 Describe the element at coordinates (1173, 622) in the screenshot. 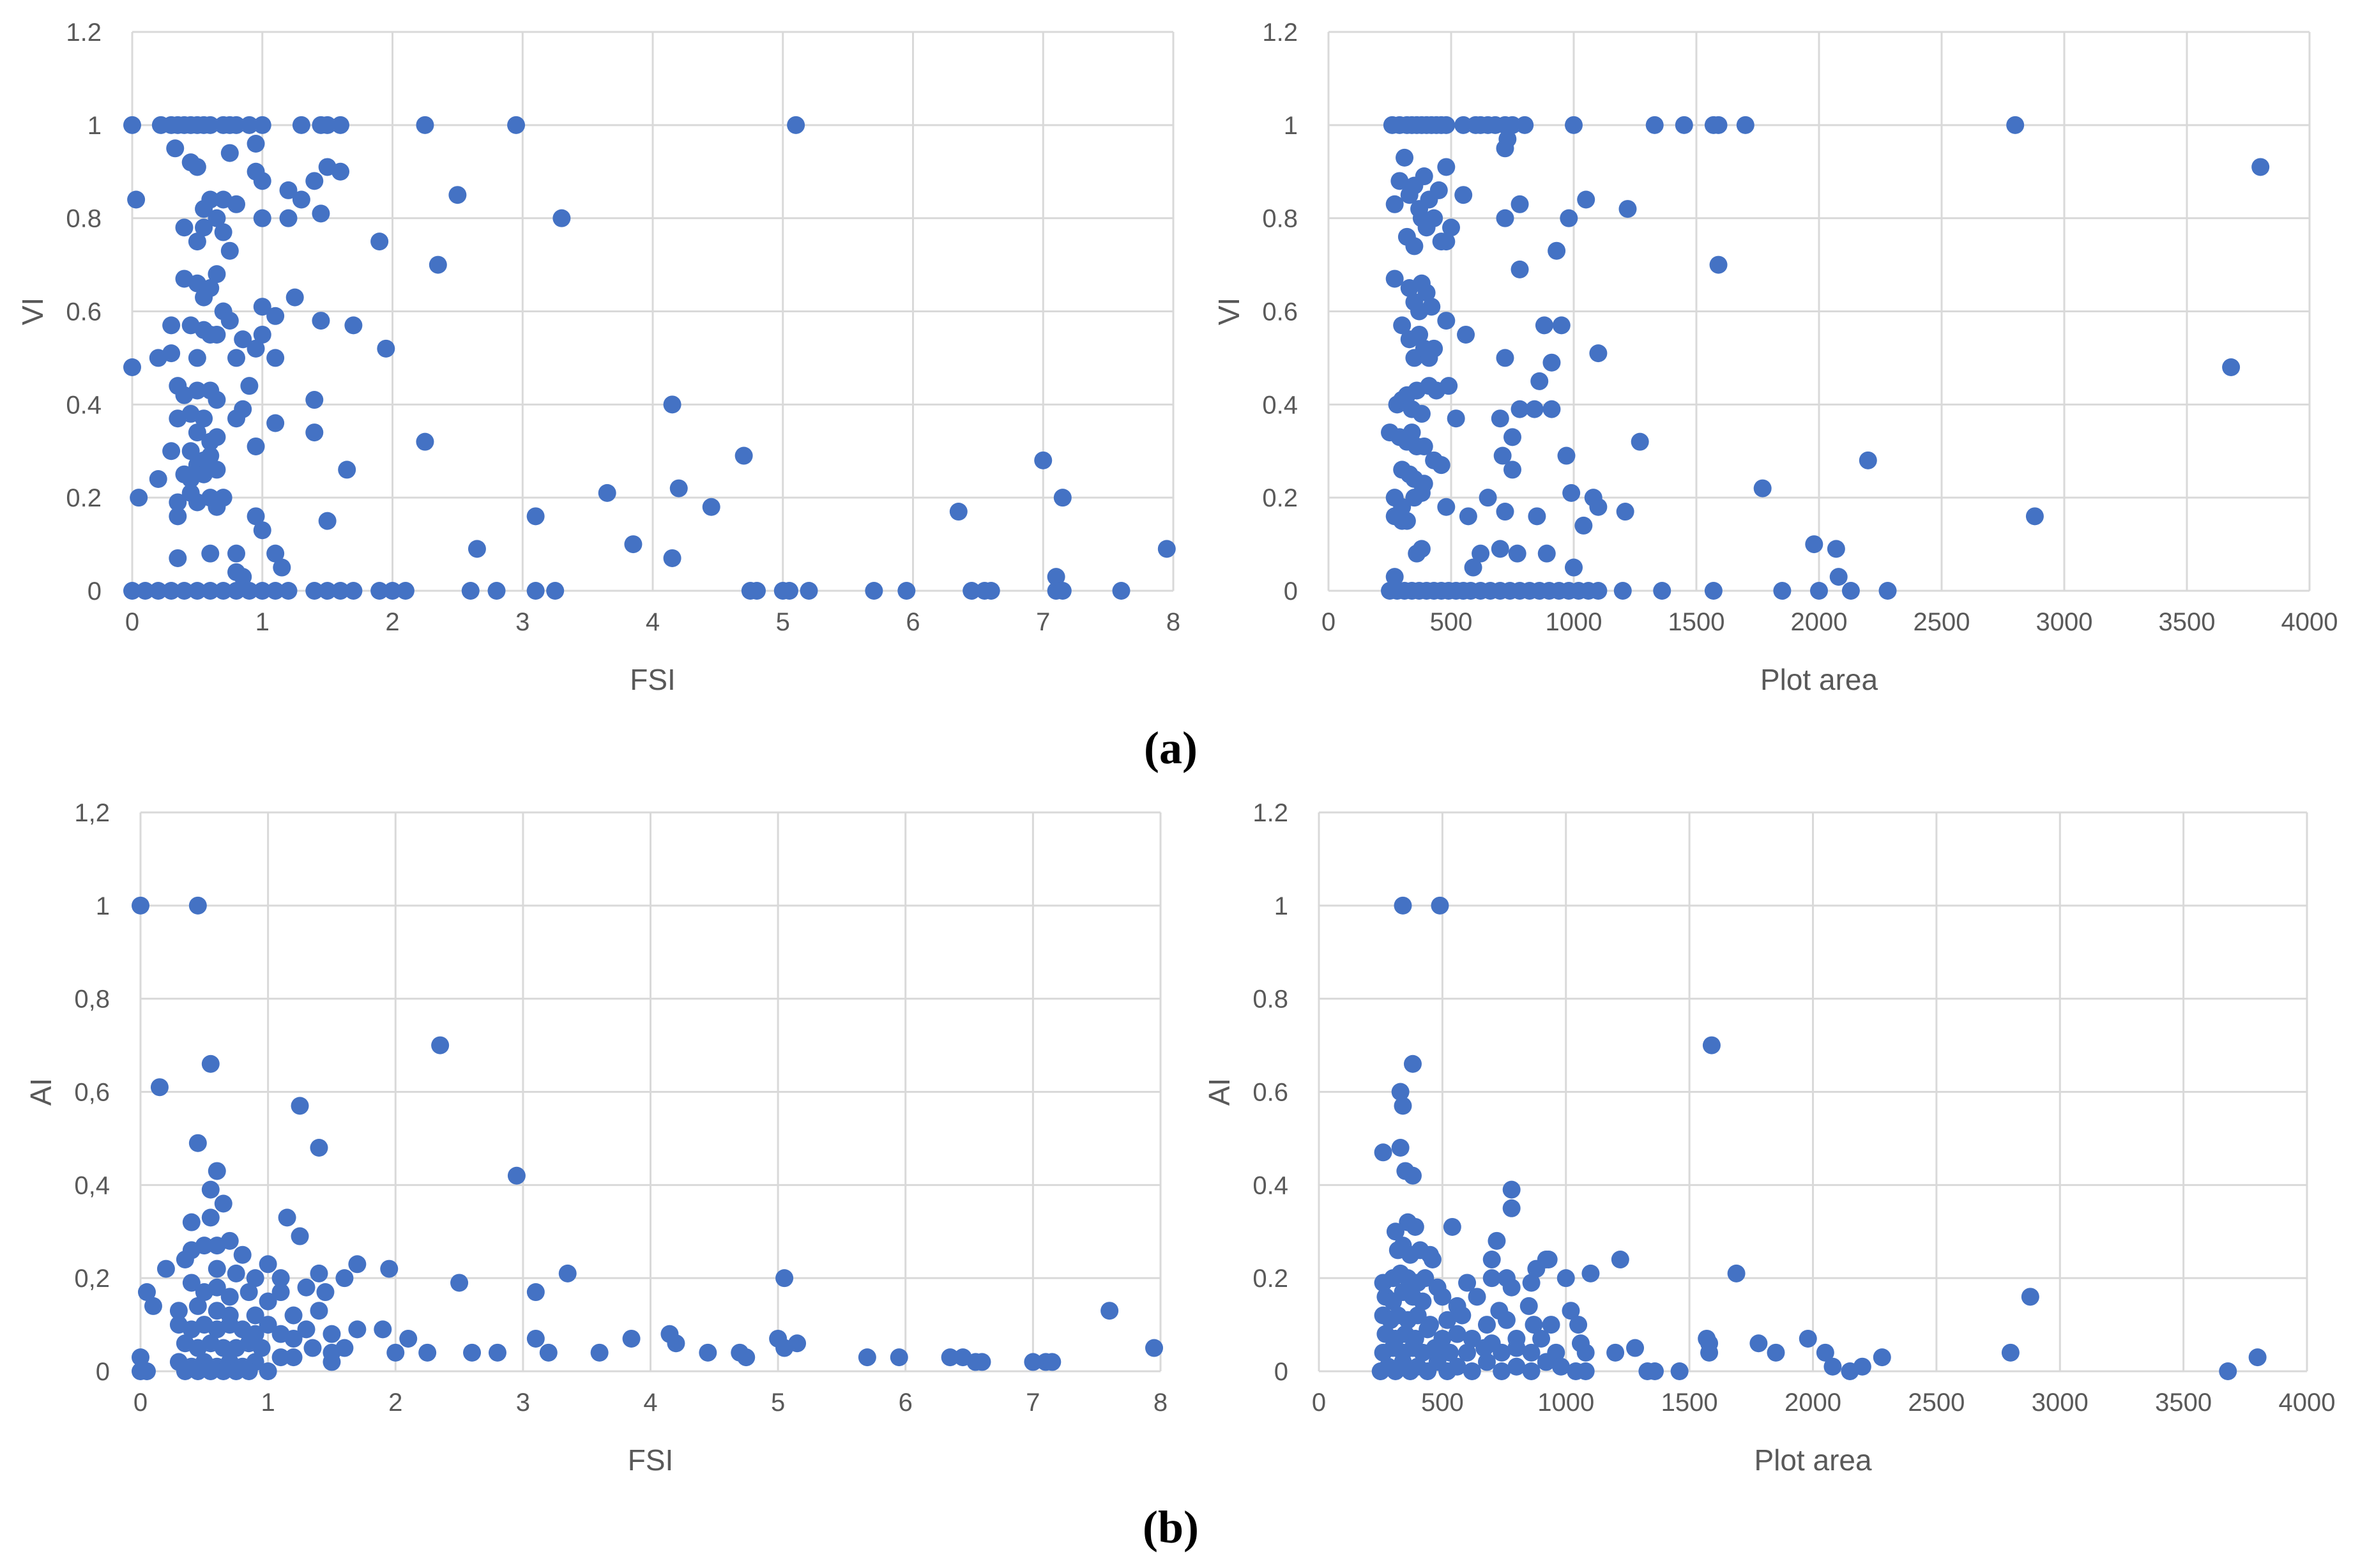

I see `x-tick-label: 8` at that location.